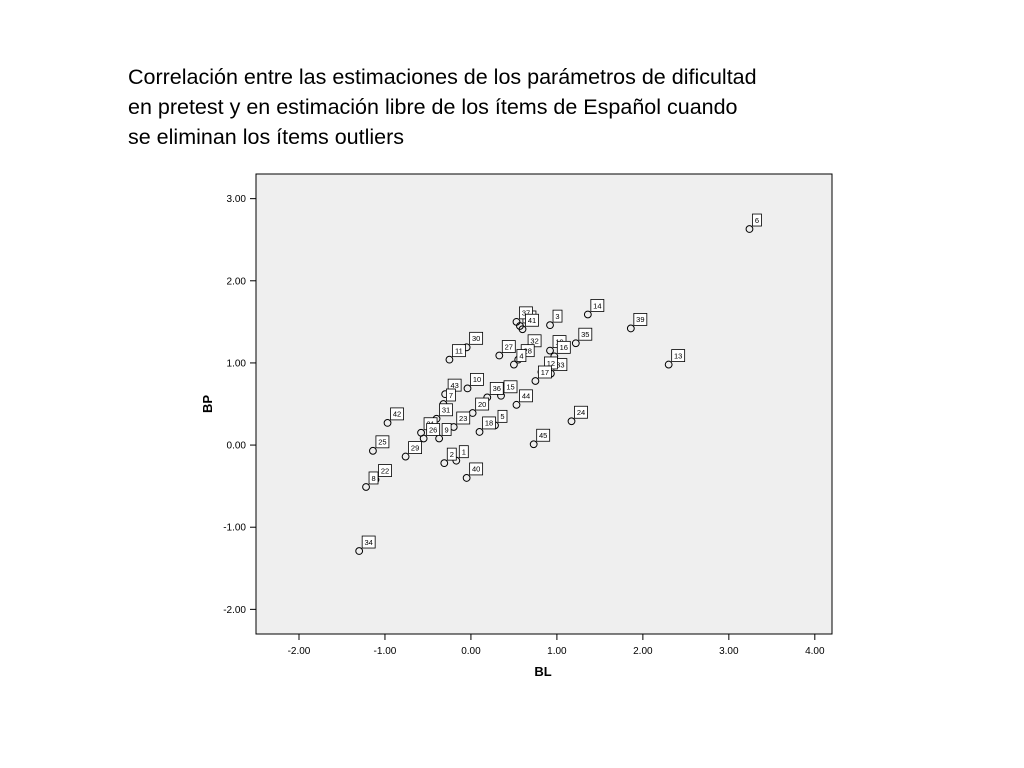 The height and width of the screenshot is (768, 1024). I want to click on point-label: 41, so click(532, 320).